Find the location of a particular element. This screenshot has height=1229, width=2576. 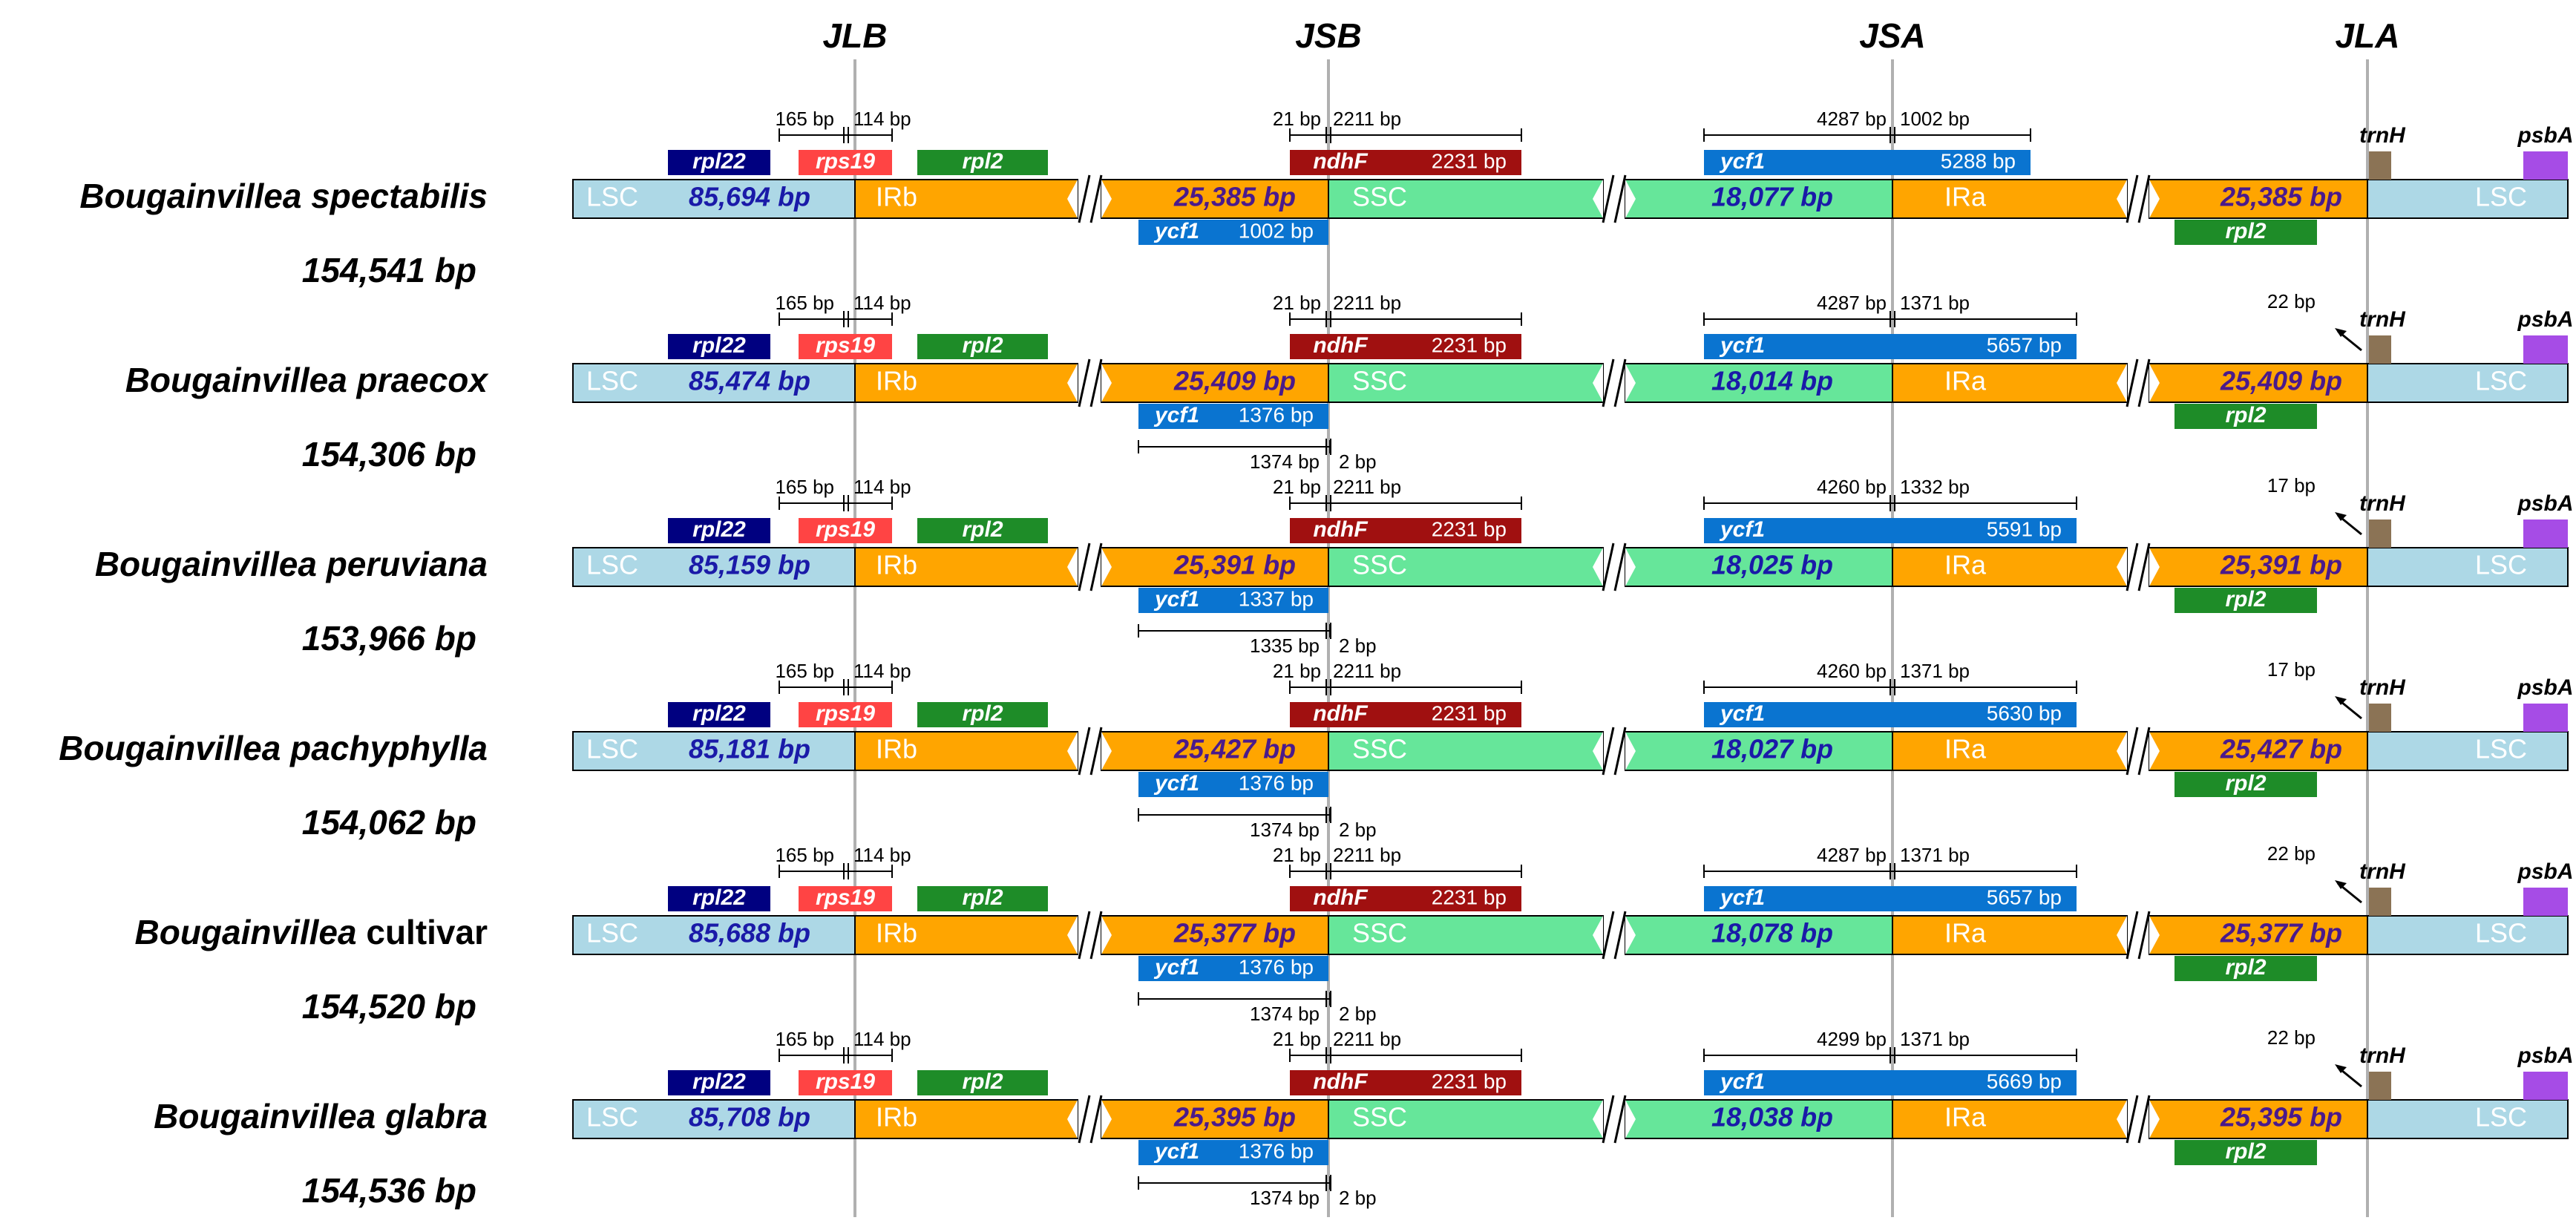

ndhf-ruler is located at coordinates (1406, 503).